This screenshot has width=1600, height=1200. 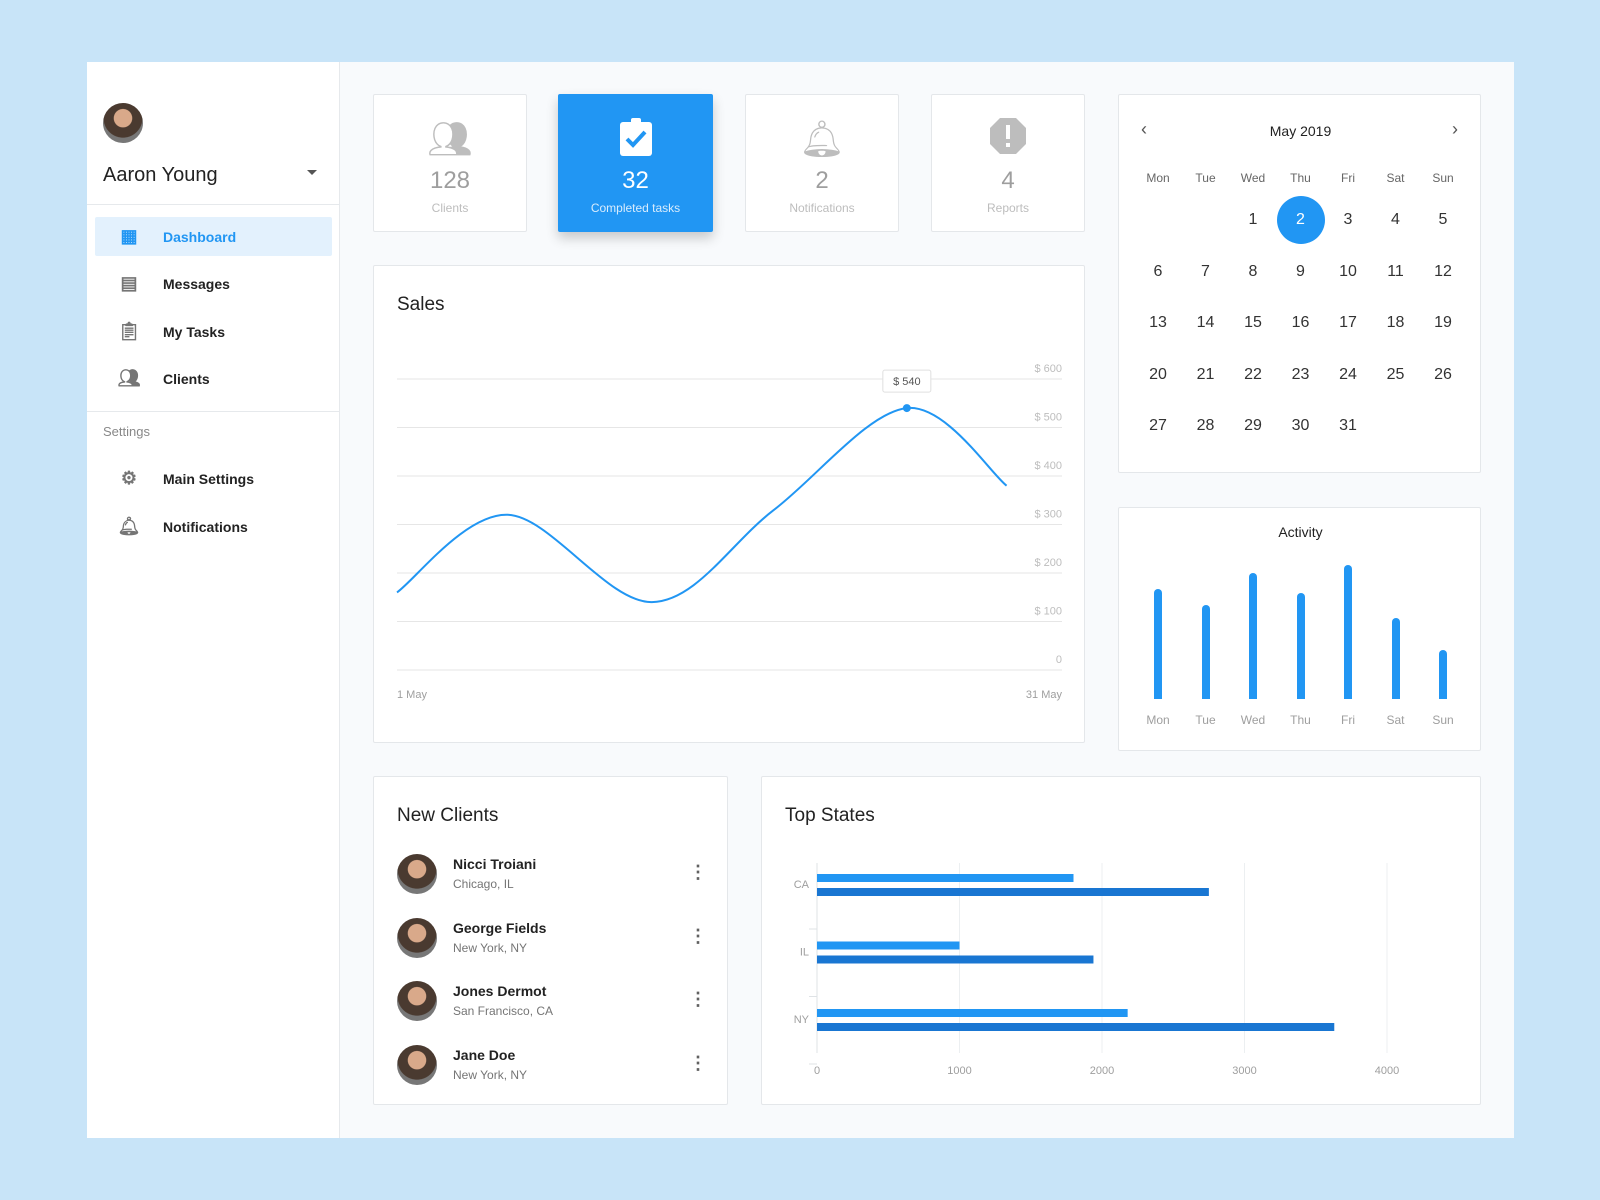 What do you see at coordinates (1395, 720) in the screenshot?
I see `activity-day-label: Sat` at bounding box center [1395, 720].